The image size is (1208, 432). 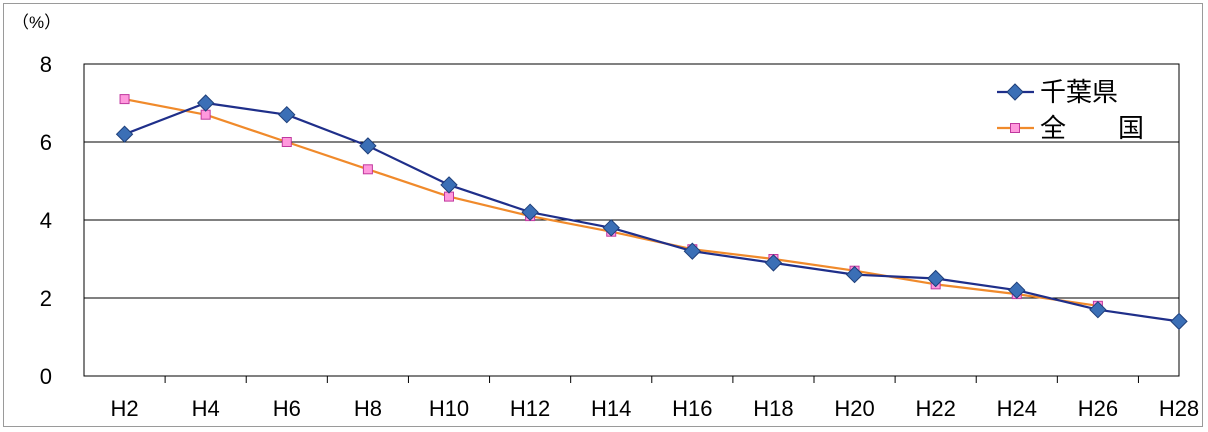 What do you see at coordinates (1015, 92) in the screenshot?
I see `legend-marker-chiba` at bounding box center [1015, 92].